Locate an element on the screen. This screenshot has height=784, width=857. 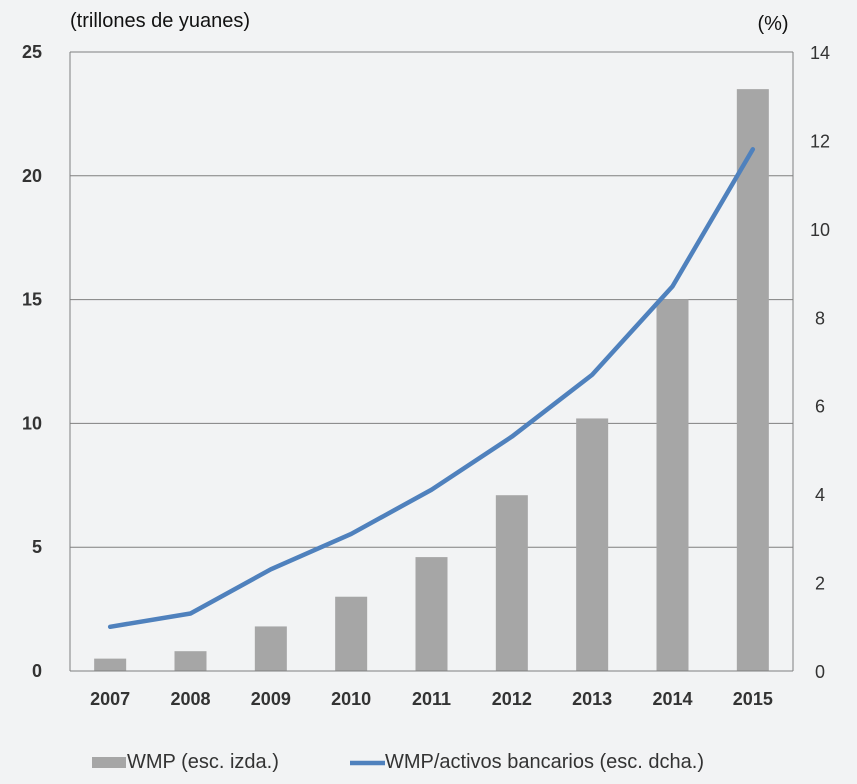
x-tick-label: 2007 is located at coordinates (110, 699).